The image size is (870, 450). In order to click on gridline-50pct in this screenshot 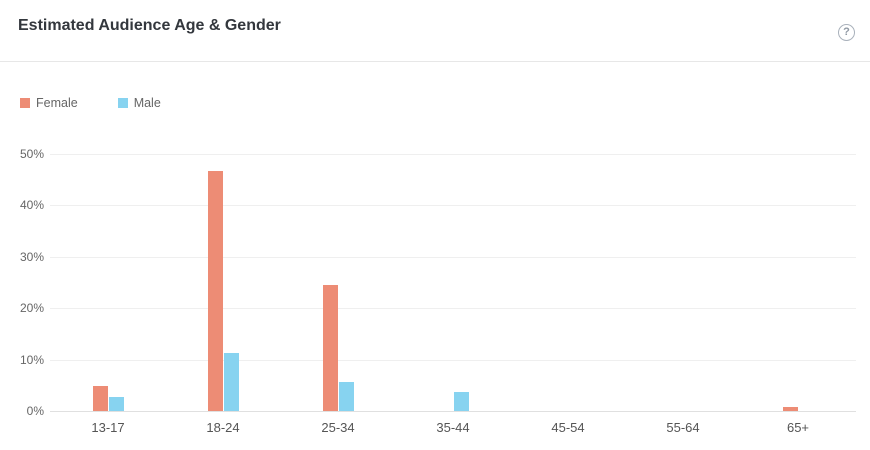, I will do `click(453, 154)`.